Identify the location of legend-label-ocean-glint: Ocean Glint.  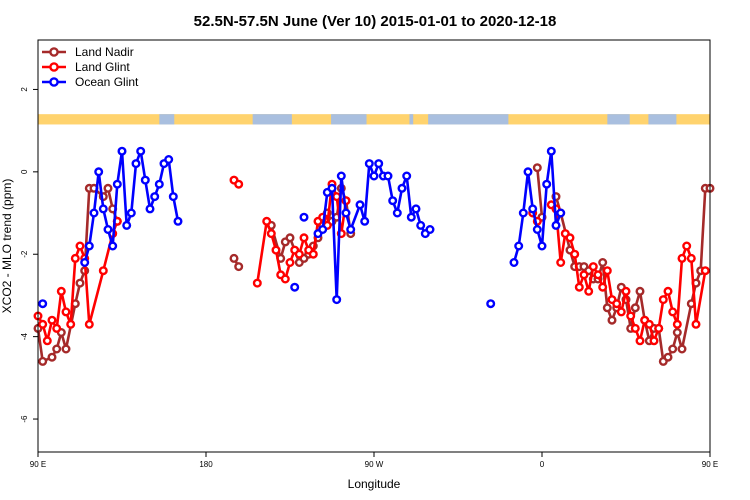
(107, 82).